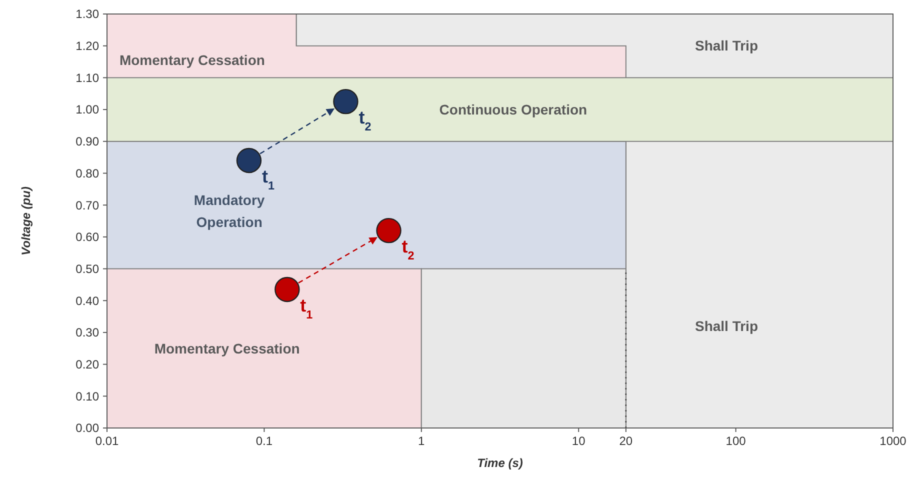  What do you see at coordinates (500, 463) in the screenshot?
I see `x-axis-title: Time (s)` at bounding box center [500, 463].